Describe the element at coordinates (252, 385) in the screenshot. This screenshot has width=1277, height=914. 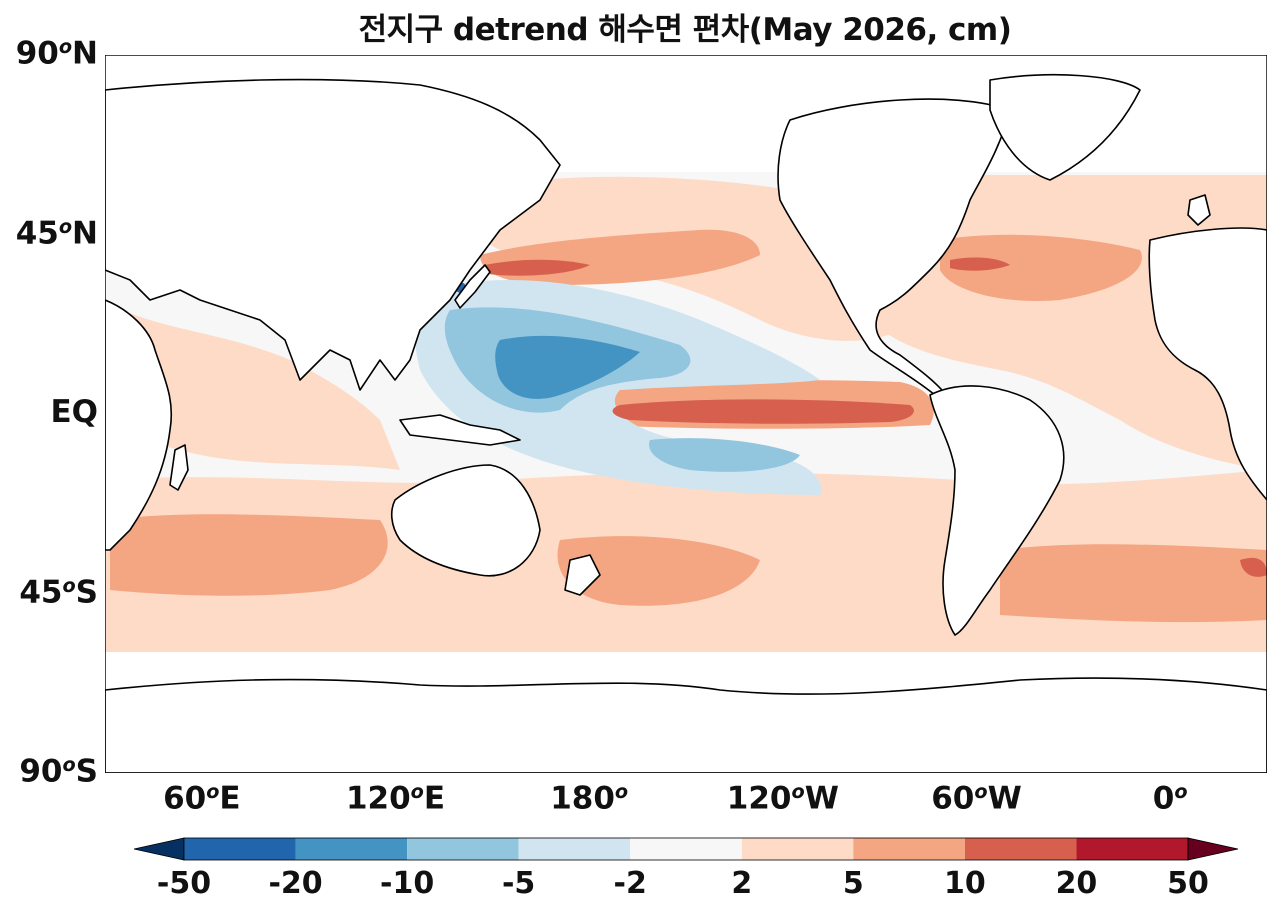
I see `anomaly-region-indian-warm` at that location.